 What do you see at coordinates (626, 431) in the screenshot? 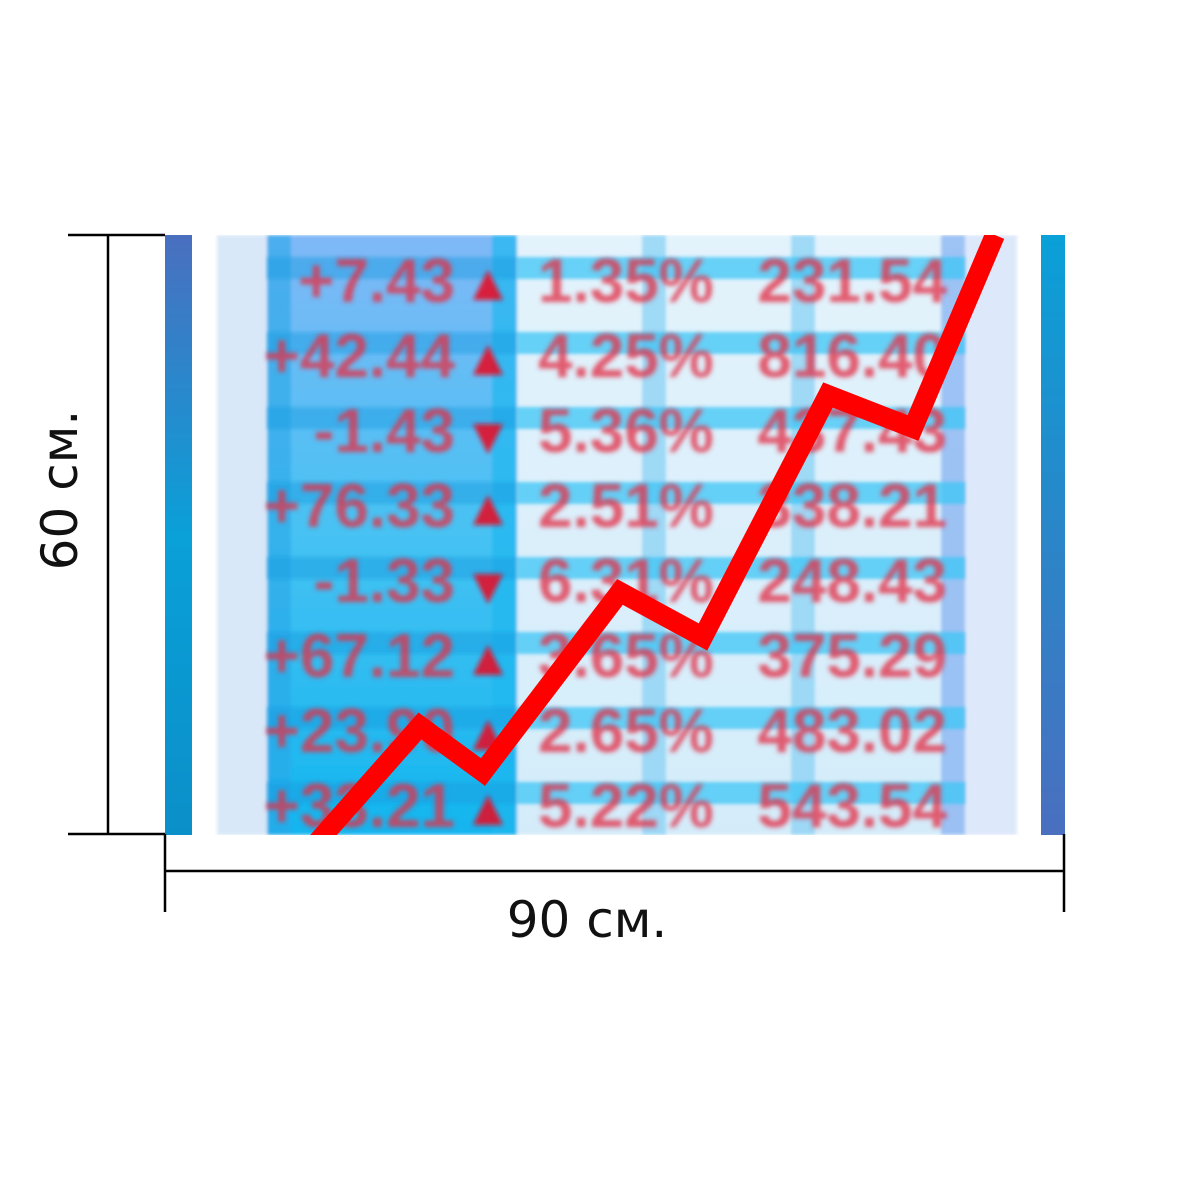
I see `percent-value: 5.36%` at bounding box center [626, 431].